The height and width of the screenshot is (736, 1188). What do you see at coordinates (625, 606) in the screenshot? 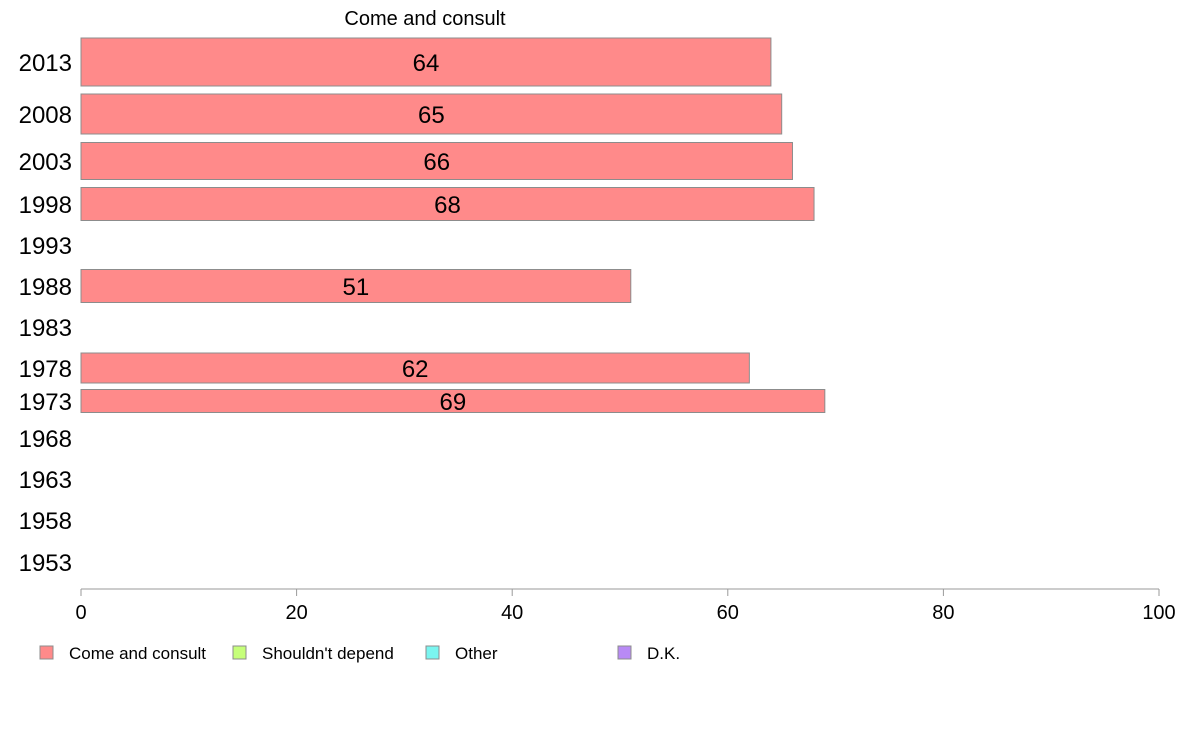
I see `x-axis: 0 20 40 60 80 100` at bounding box center [625, 606].